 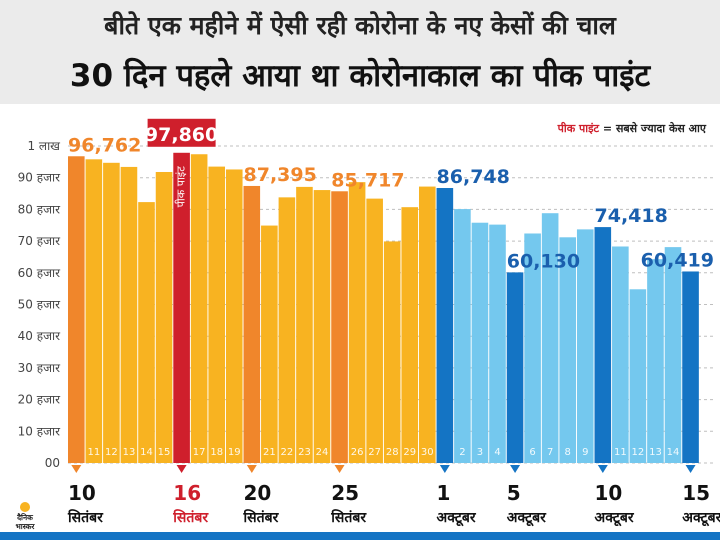 What do you see at coordinates (39, 305) in the screenshot?
I see `y-tick-label: 50 हजार` at bounding box center [39, 305].